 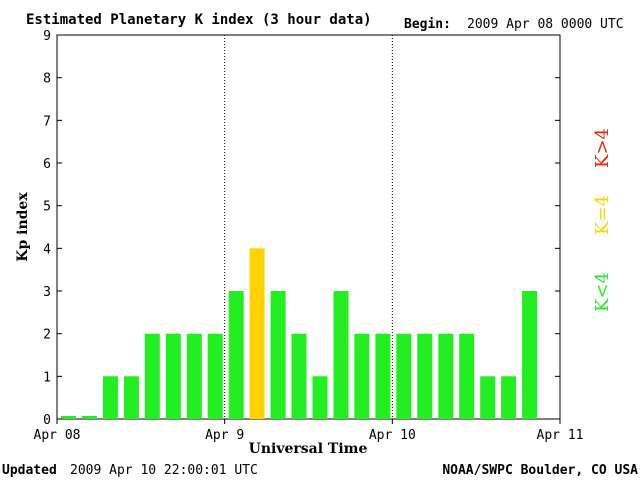 What do you see at coordinates (224, 435) in the screenshot?
I see `x-tick-label: Apr 9` at bounding box center [224, 435].